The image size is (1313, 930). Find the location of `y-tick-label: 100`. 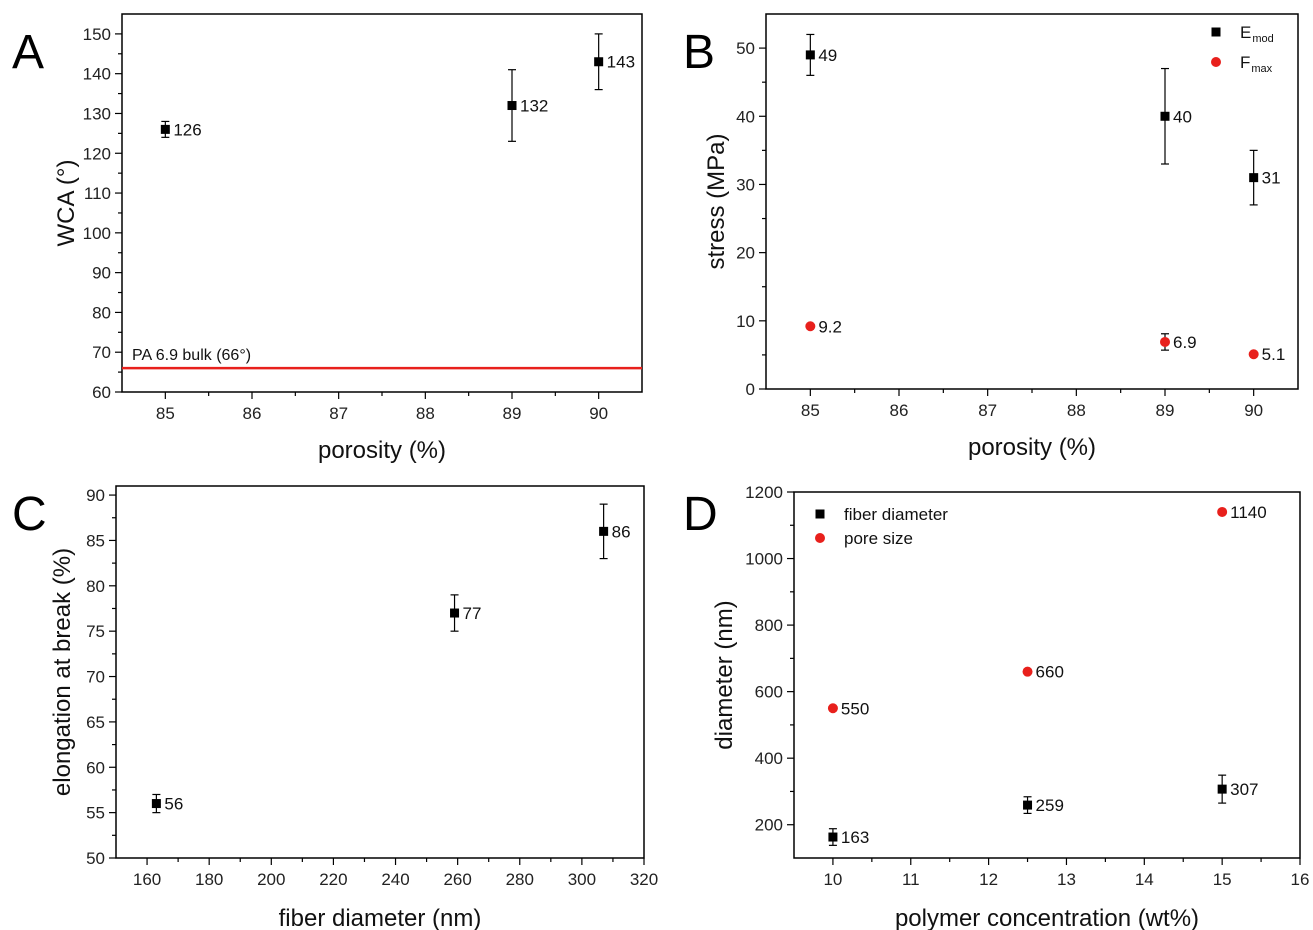

y-tick-label: 100 is located at coordinates (97, 233).